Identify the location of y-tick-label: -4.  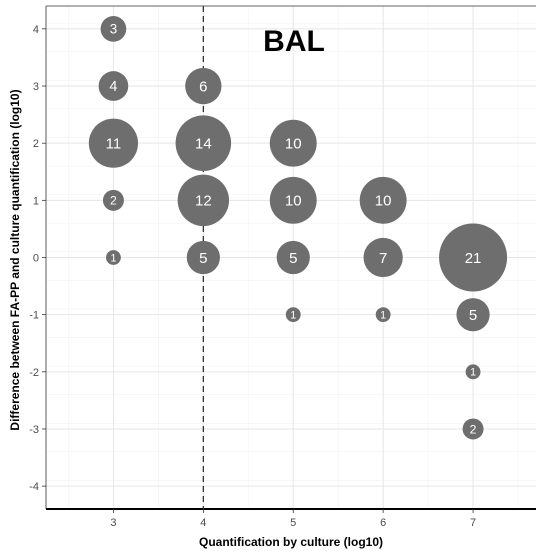
(34, 487).